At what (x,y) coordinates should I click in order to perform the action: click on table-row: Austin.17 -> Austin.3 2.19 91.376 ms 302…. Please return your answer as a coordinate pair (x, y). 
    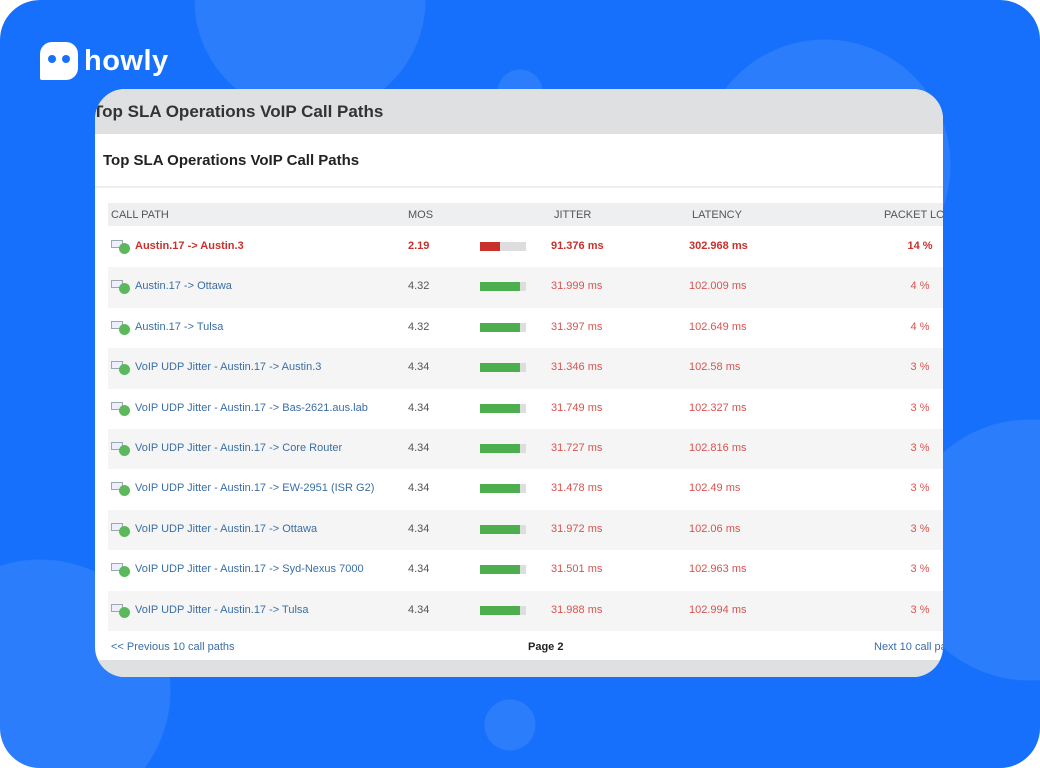
    Looking at the image, I should click on (525, 247).